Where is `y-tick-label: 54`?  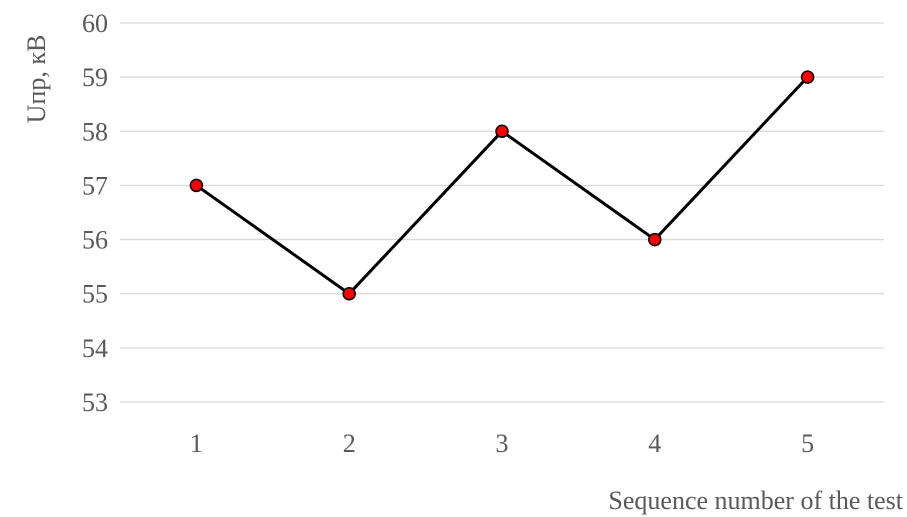 y-tick-label: 54 is located at coordinates (95, 348).